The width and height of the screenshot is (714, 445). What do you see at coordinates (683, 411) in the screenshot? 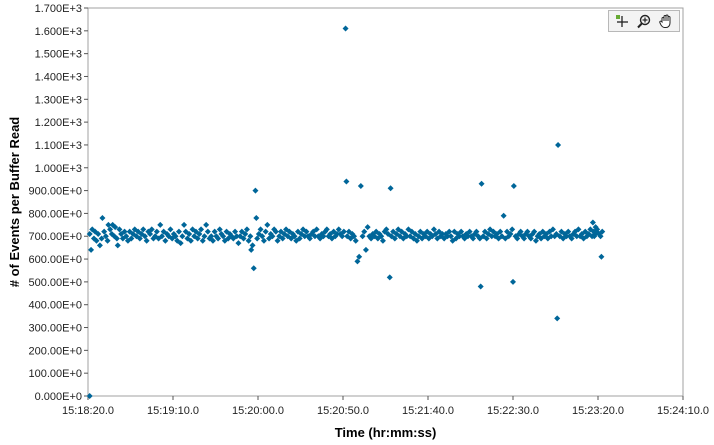
I see `x-tick-label: 15:24:10.0` at bounding box center [683, 411].